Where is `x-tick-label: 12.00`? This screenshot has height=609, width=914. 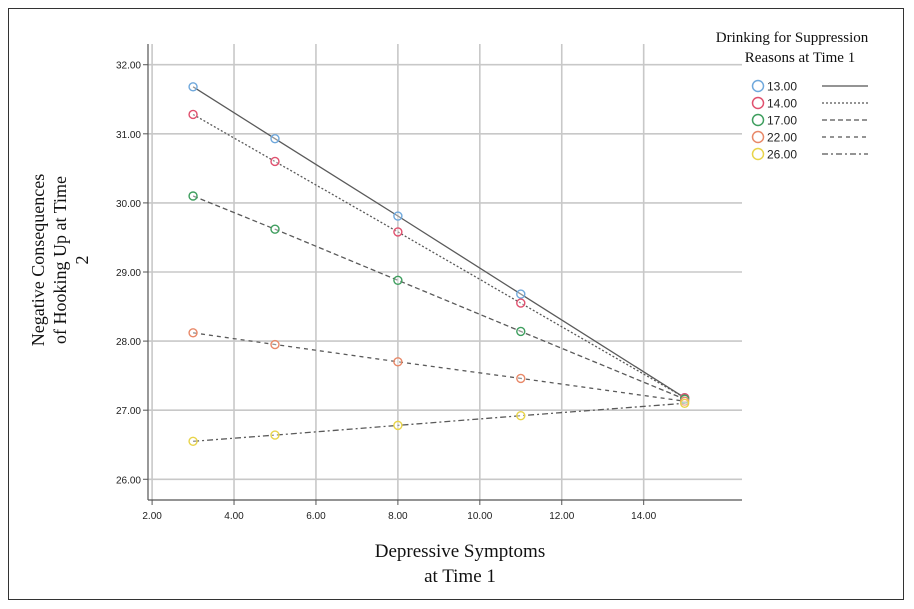 x-tick-label: 12.00 is located at coordinates (561, 516).